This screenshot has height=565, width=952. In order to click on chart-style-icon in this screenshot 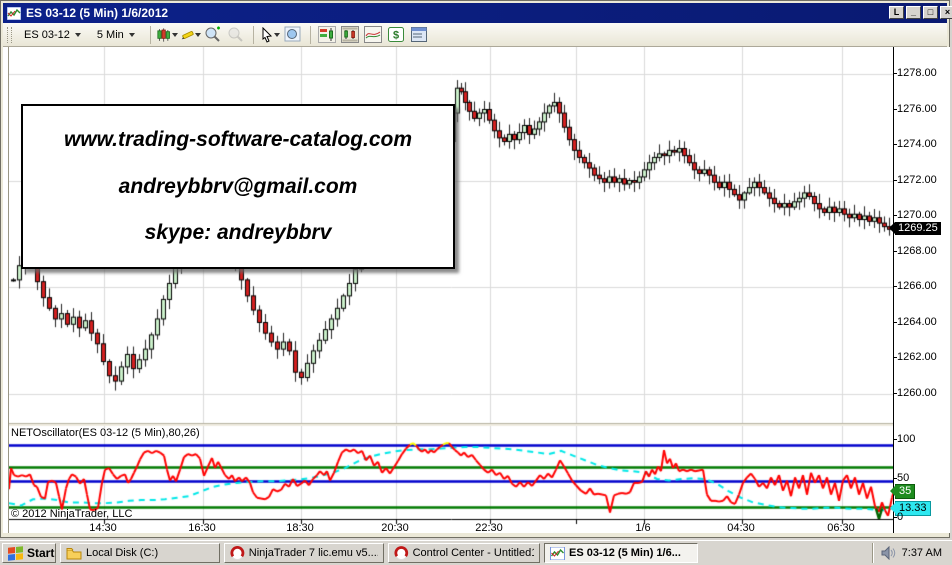, I will do `click(163, 34)`.